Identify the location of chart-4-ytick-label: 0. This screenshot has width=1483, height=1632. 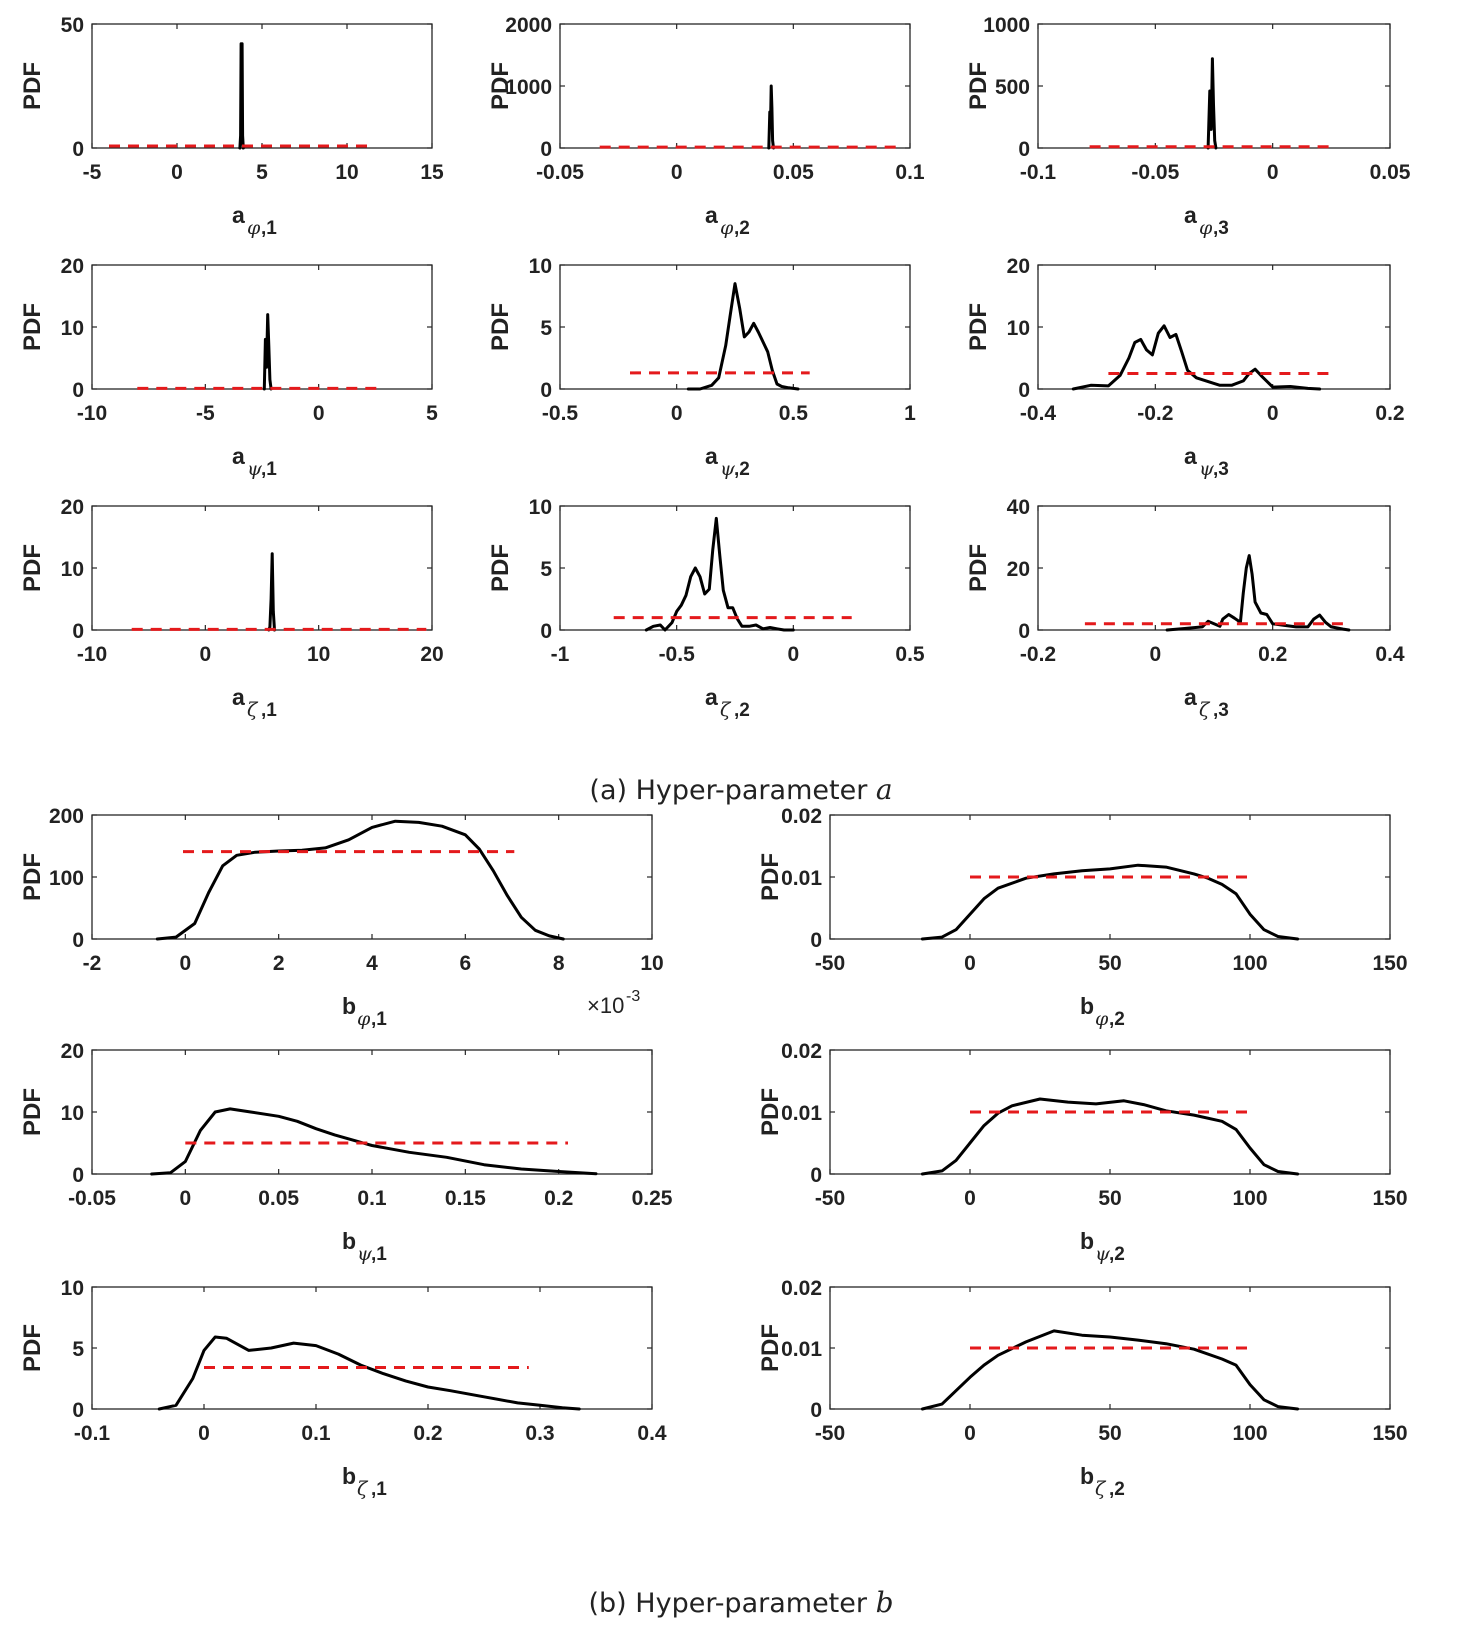
(78, 390).